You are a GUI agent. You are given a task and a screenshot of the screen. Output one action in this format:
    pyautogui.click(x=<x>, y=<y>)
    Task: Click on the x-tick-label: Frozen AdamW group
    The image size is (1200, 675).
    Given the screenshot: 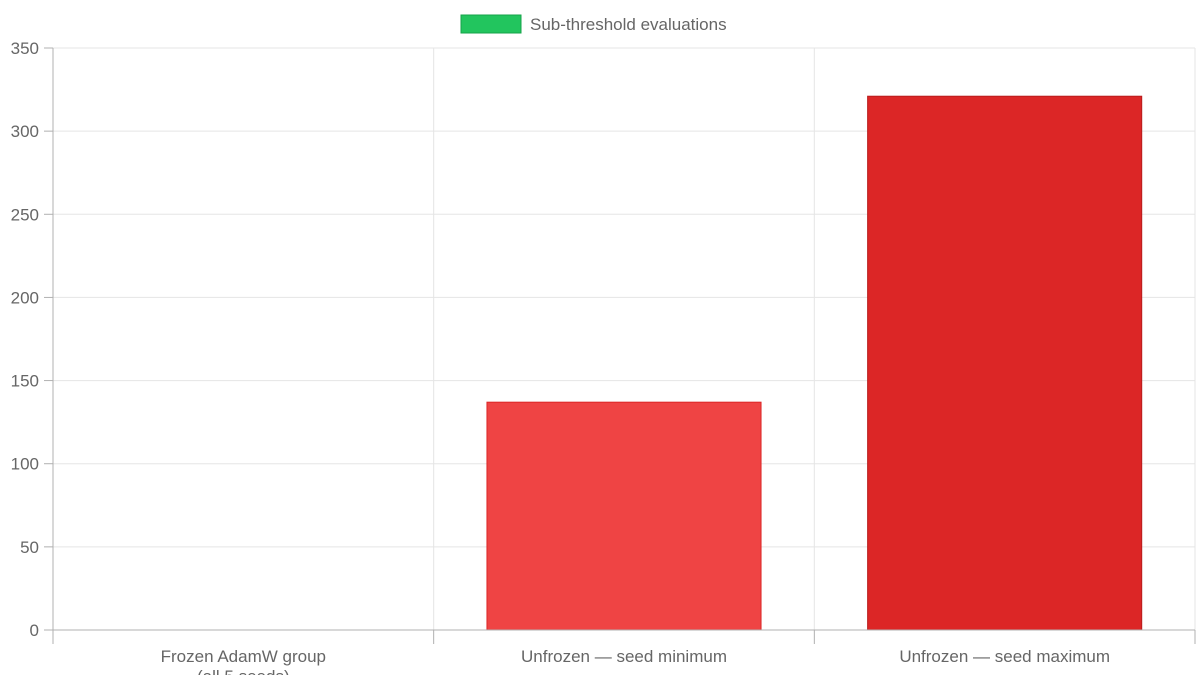 What is the action you would take?
    pyautogui.click(x=243, y=656)
    